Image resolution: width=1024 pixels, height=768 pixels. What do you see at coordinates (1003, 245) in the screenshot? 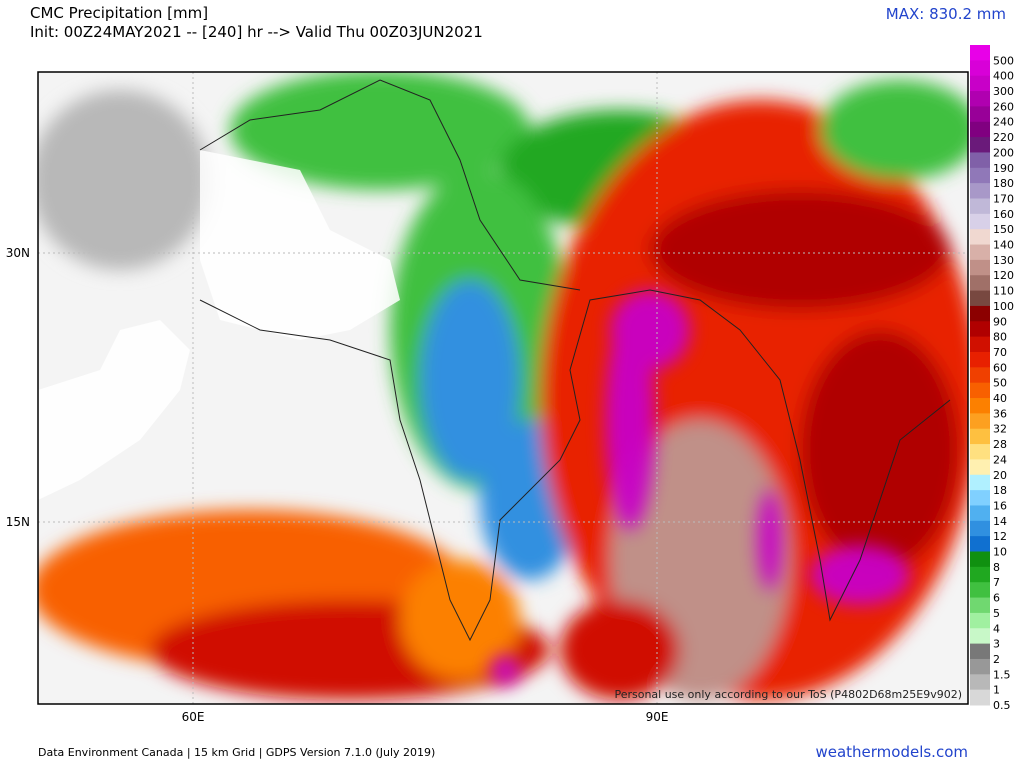
I see `colorbar-label: 140` at bounding box center [1003, 245].